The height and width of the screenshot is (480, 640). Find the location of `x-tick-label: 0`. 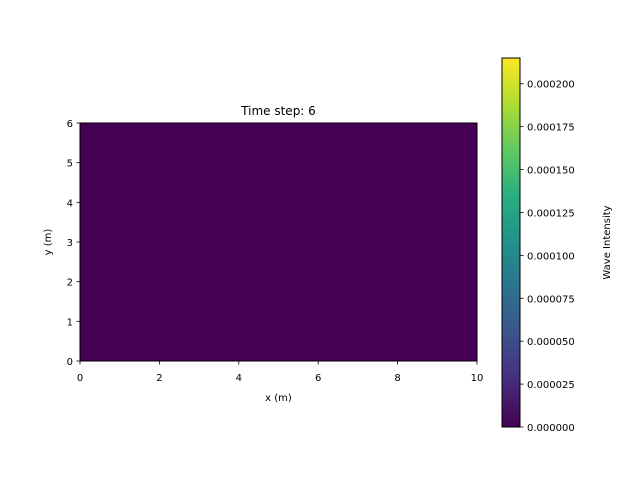

x-tick-label: 0 is located at coordinates (80, 378).